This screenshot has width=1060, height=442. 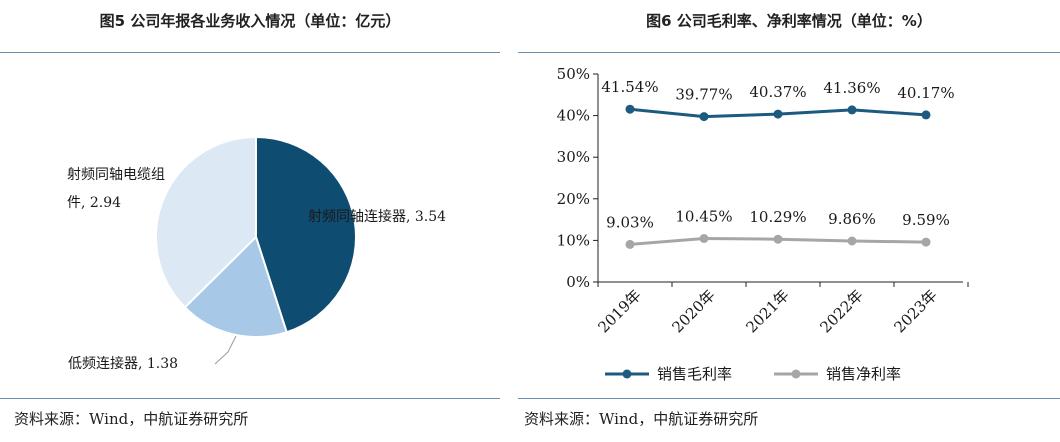 What do you see at coordinates (116, 175) in the screenshot?
I see `slice-label-rf-cable-assembly: 射频同轴电缆组` at bounding box center [116, 175].